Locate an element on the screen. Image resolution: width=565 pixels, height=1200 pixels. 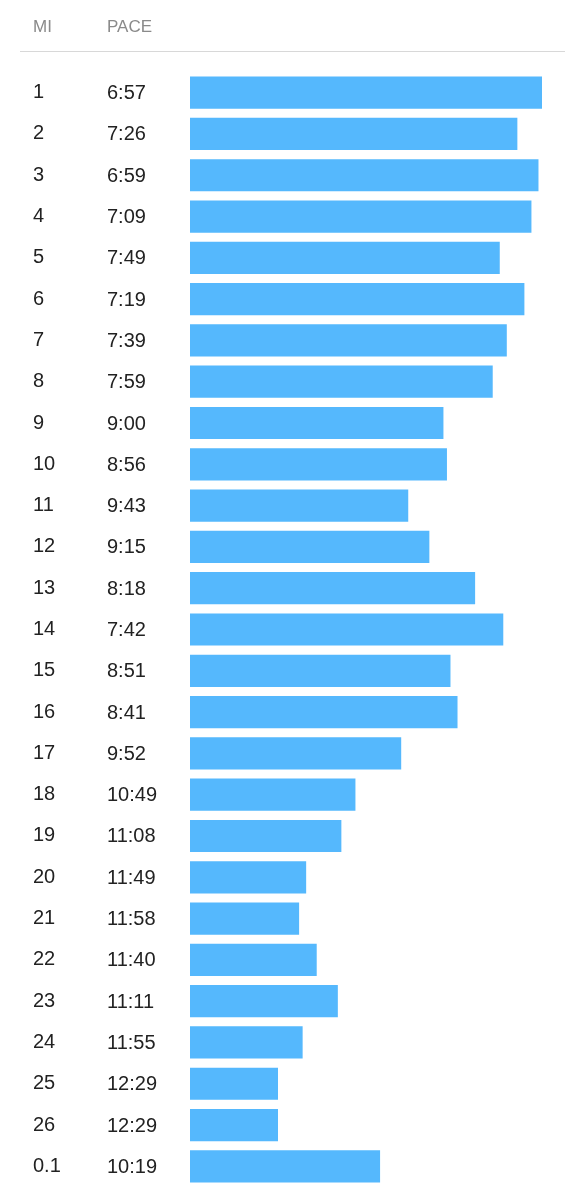
text: 6:59 is located at coordinates (126, 174).